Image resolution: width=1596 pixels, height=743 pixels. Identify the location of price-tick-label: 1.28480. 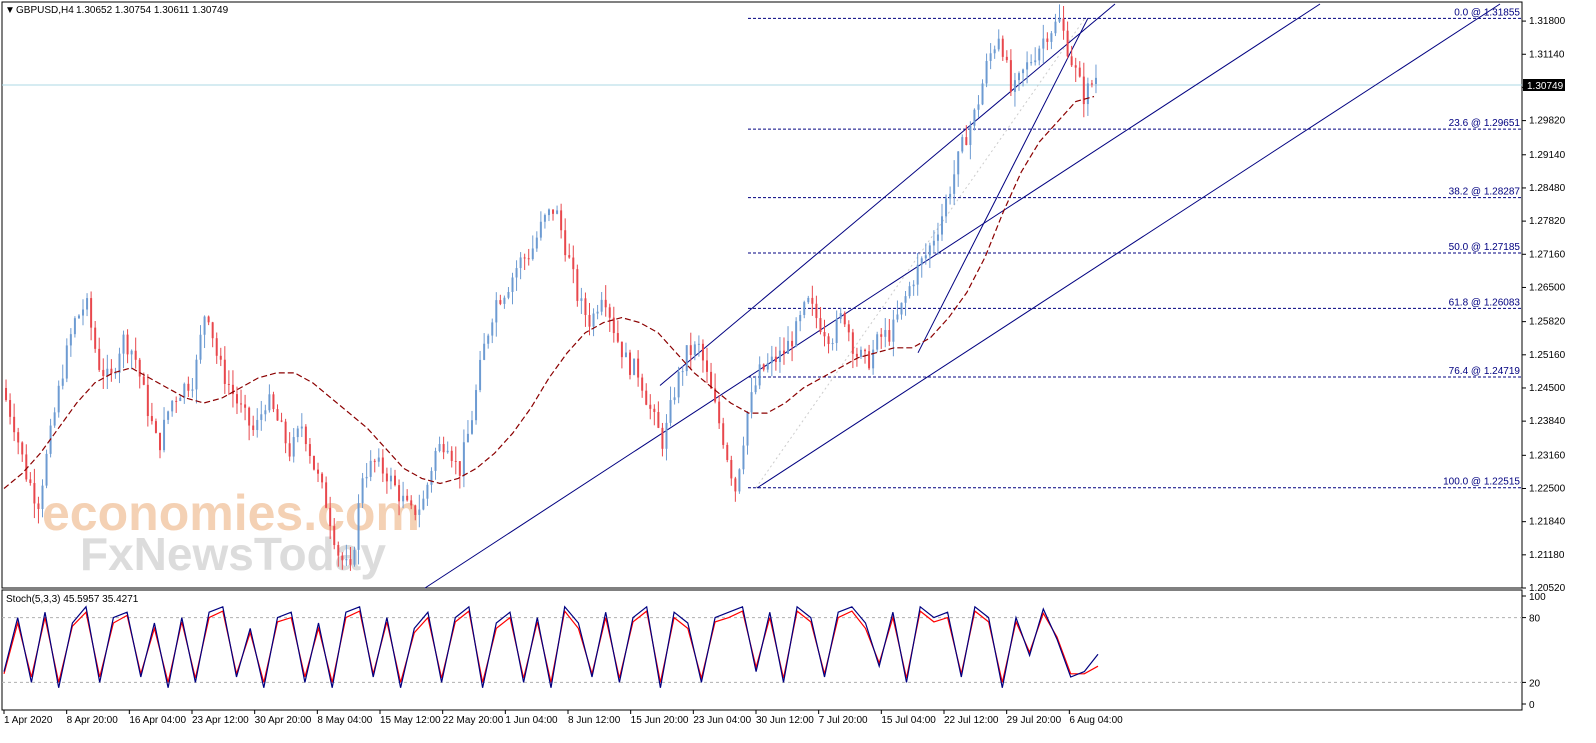
(1547, 188).